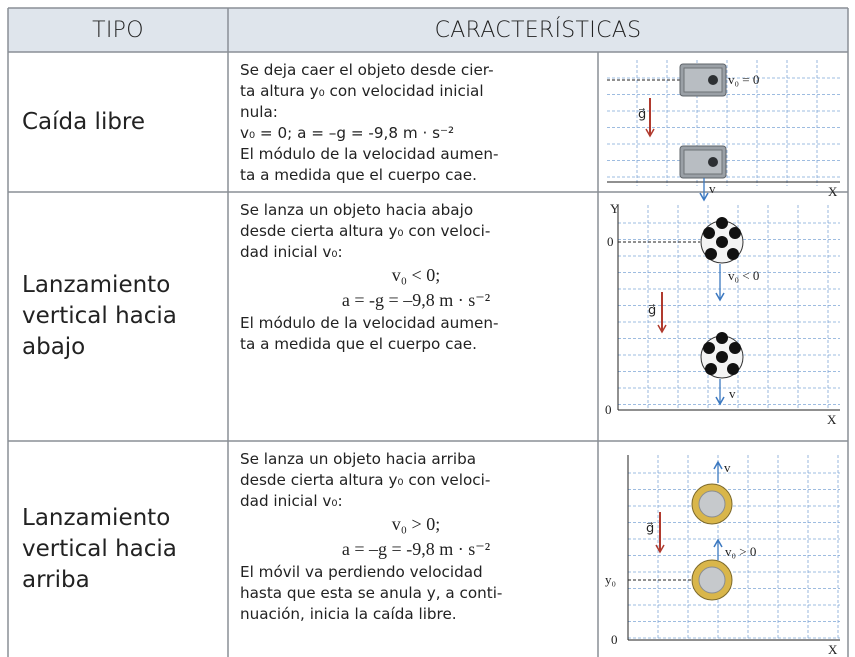 The height and width of the screenshot is (657, 855). What do you see at coordinates (362, 91) in the screenshot?
I see `description-line: ta altura y₀ con velocidad inicial` at bounding box center [362, 91].